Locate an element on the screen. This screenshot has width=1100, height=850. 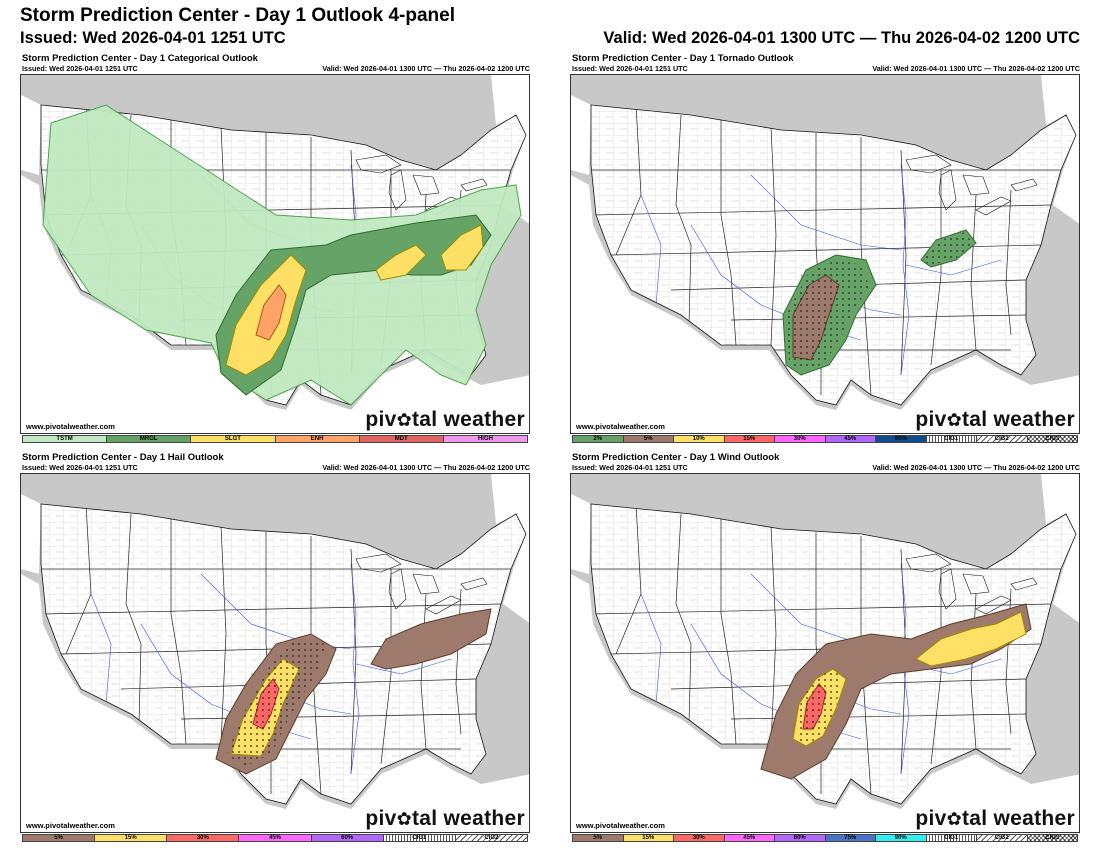
legend-label: MDT is located at coordinates (401, 439).